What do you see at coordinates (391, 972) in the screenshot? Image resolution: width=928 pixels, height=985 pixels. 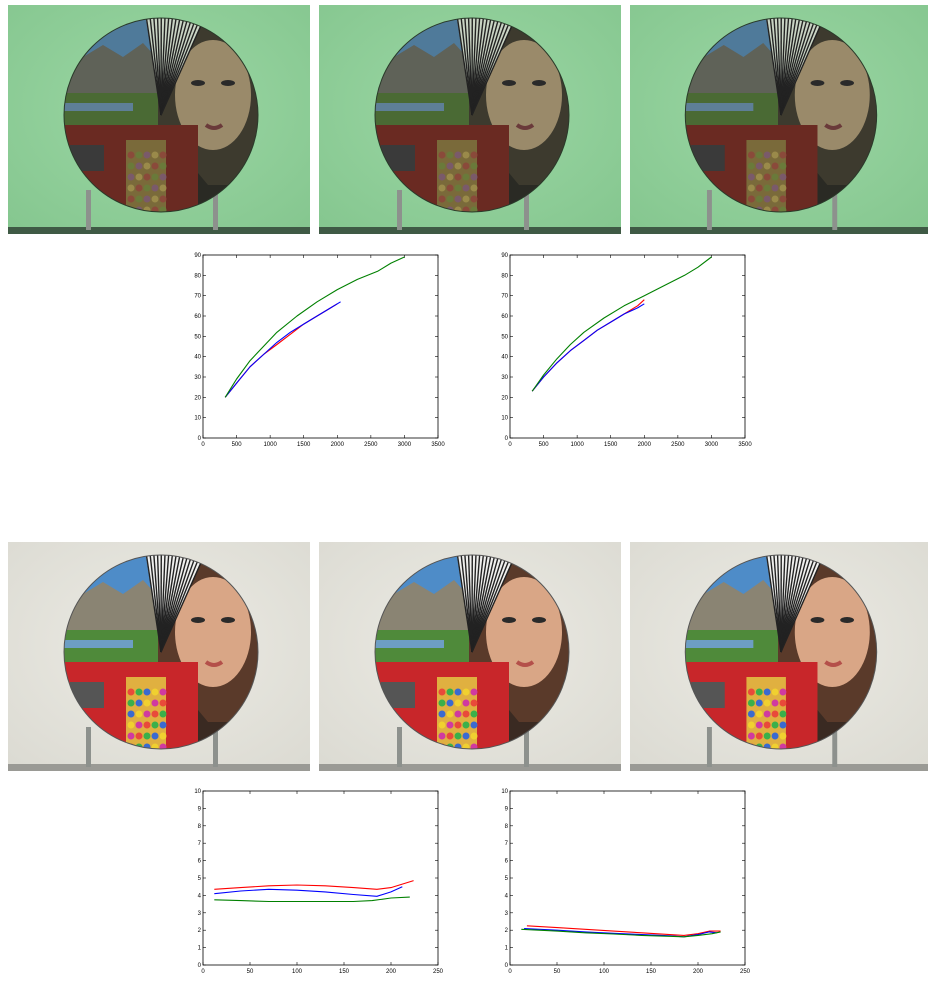 I see `chart-3-xtick-label-4: 200` at bounding box center [391, 972].